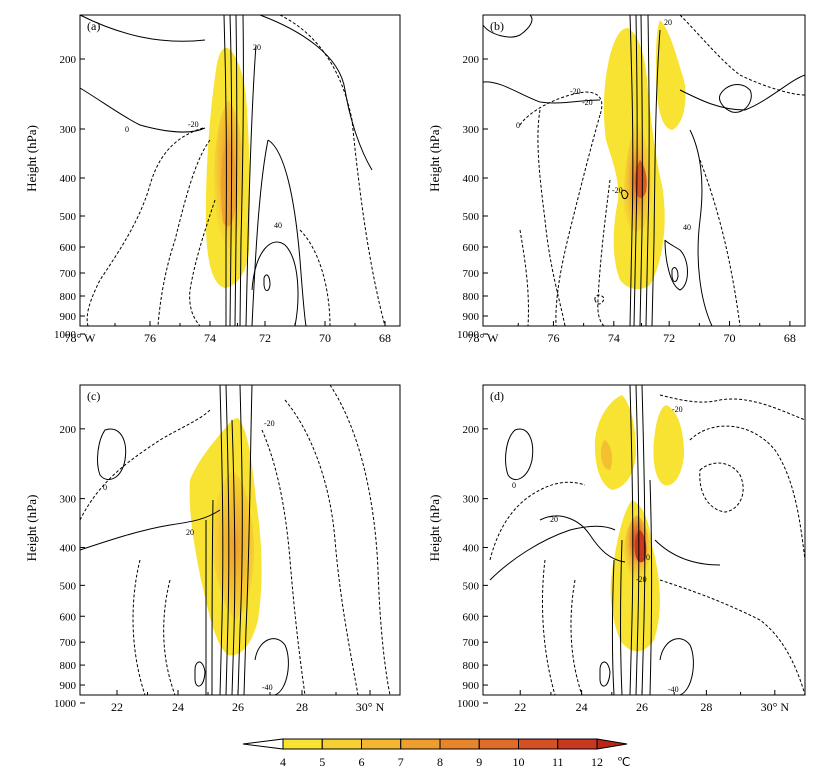 This screenshot has width=830, height=779. I want to click on colorbar-tick-label: 10, so click(519, 762).